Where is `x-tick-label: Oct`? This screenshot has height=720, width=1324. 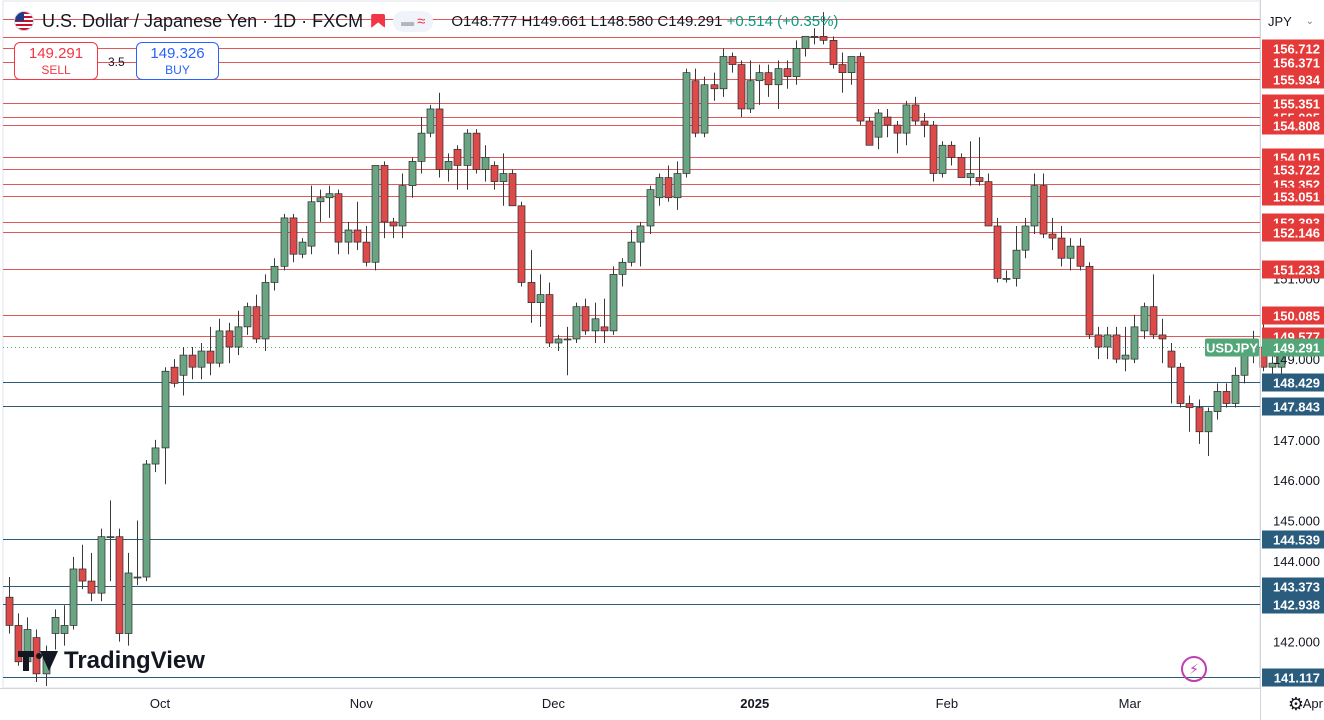 x-tick-label: Oct is located at coordinates (160, 703).